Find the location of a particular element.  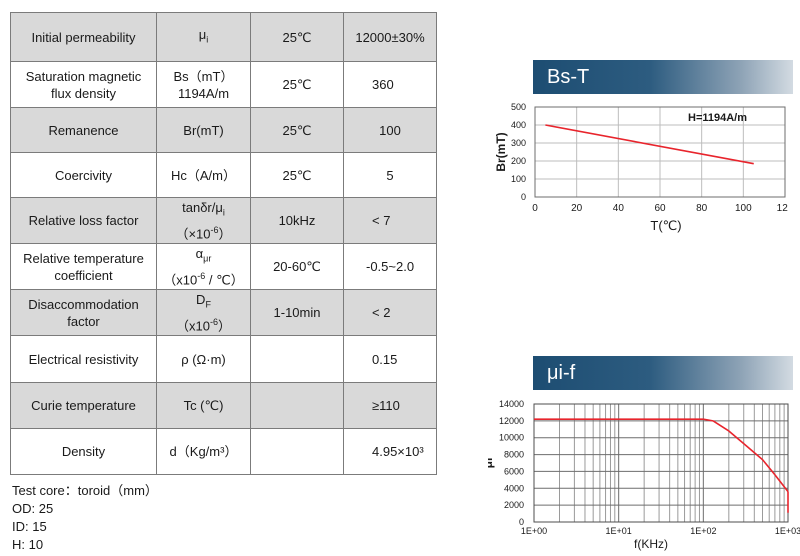

y-tick-label: 4000 is located at coordinates (514, 488).